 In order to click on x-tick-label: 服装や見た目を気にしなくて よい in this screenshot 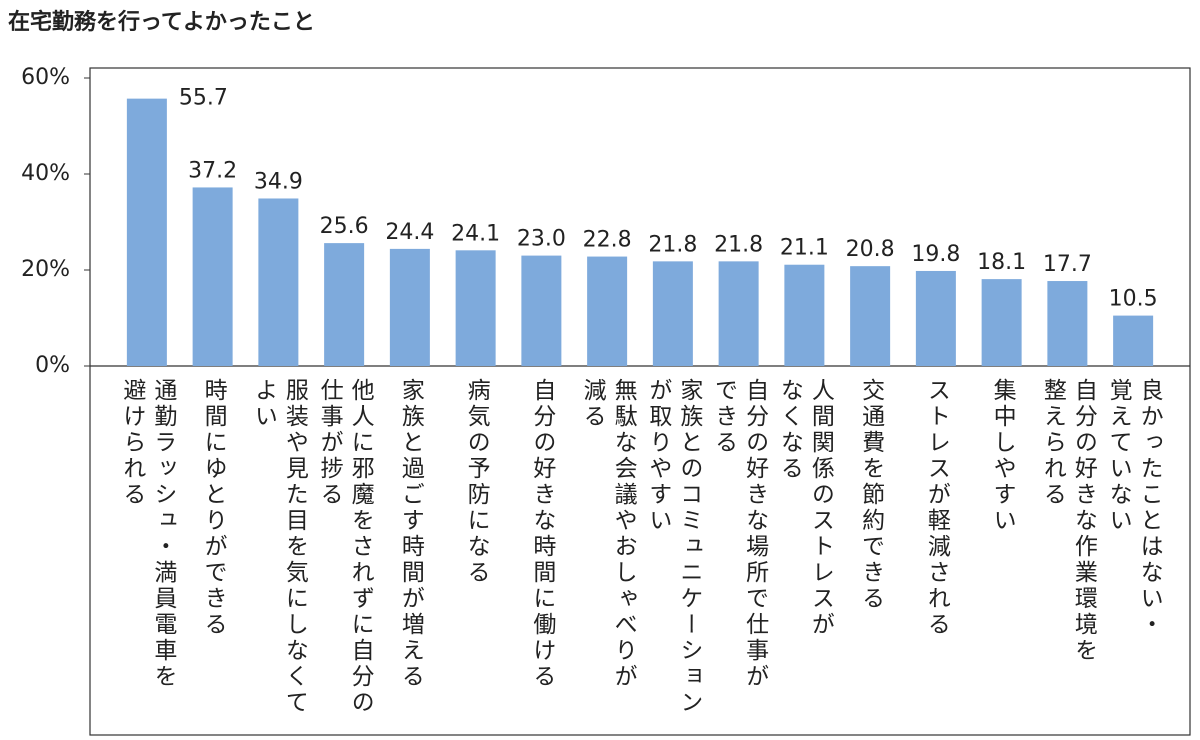, I will do `click(279, 547)`.